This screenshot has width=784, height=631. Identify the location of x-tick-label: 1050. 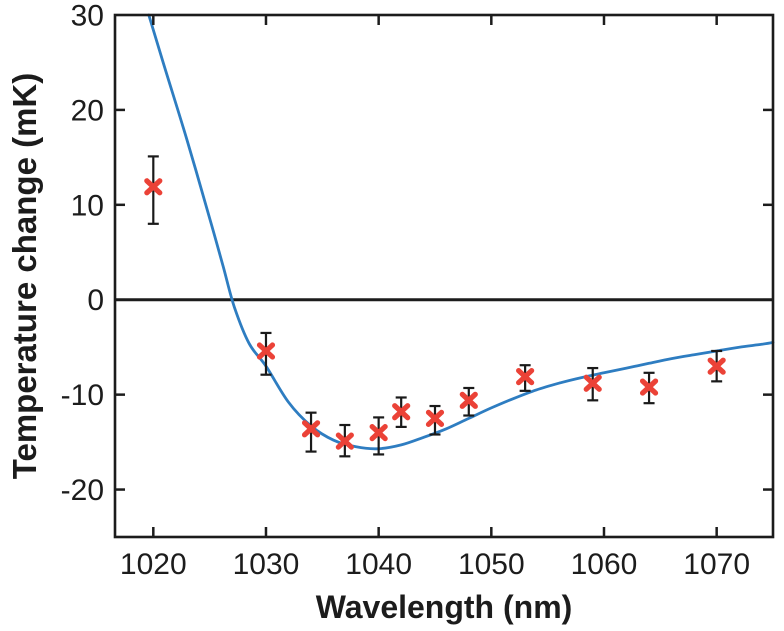
(491, 564).